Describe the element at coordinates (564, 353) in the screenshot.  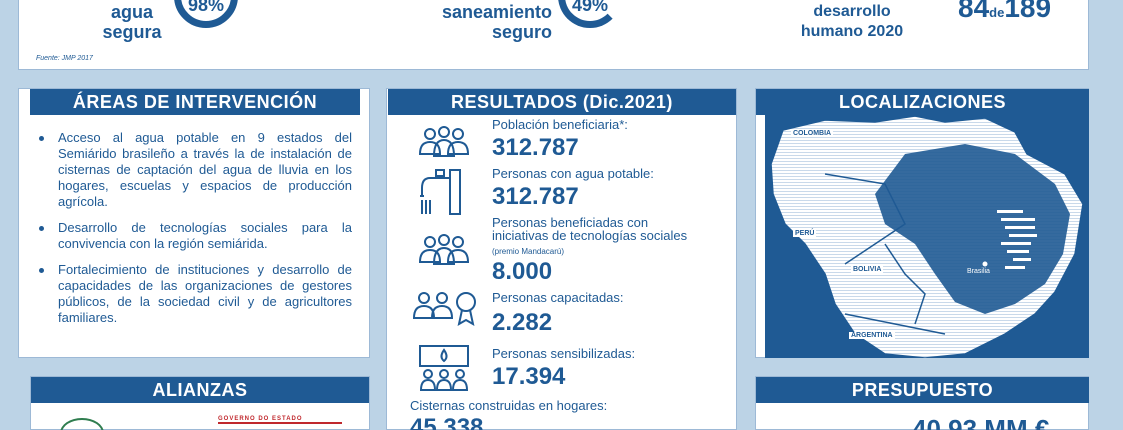
I see `result-label: Personas sensibilizadas:` at that location.